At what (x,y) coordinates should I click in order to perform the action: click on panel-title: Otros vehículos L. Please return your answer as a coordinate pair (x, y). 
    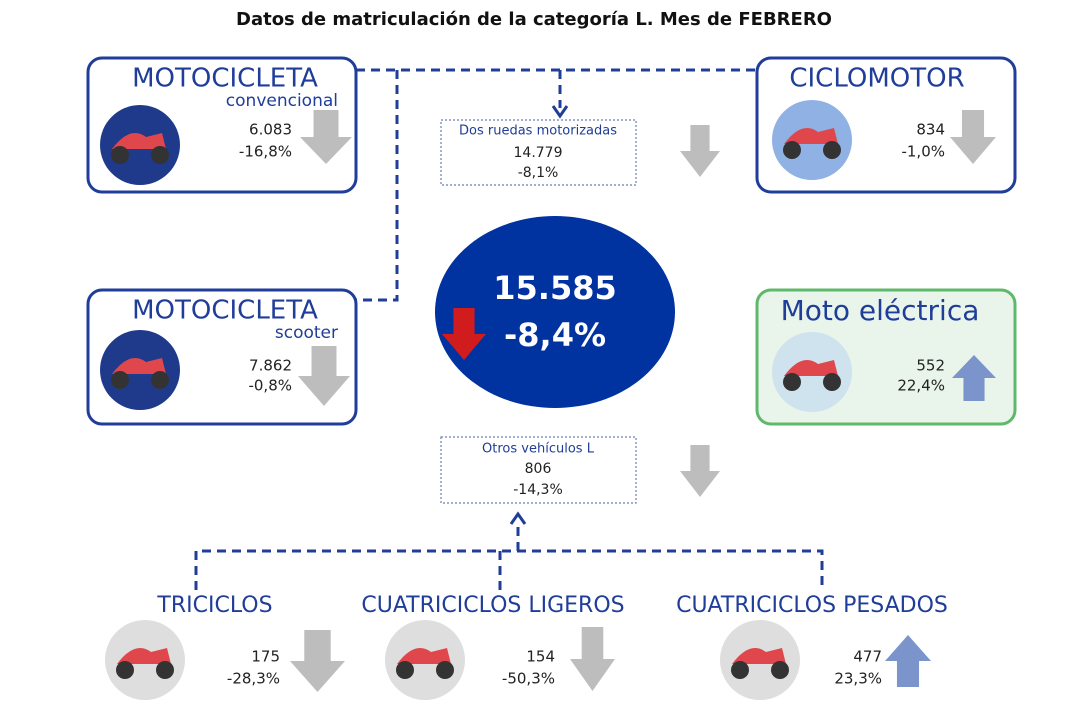
    Looking at the image, I should click on (538, 449).